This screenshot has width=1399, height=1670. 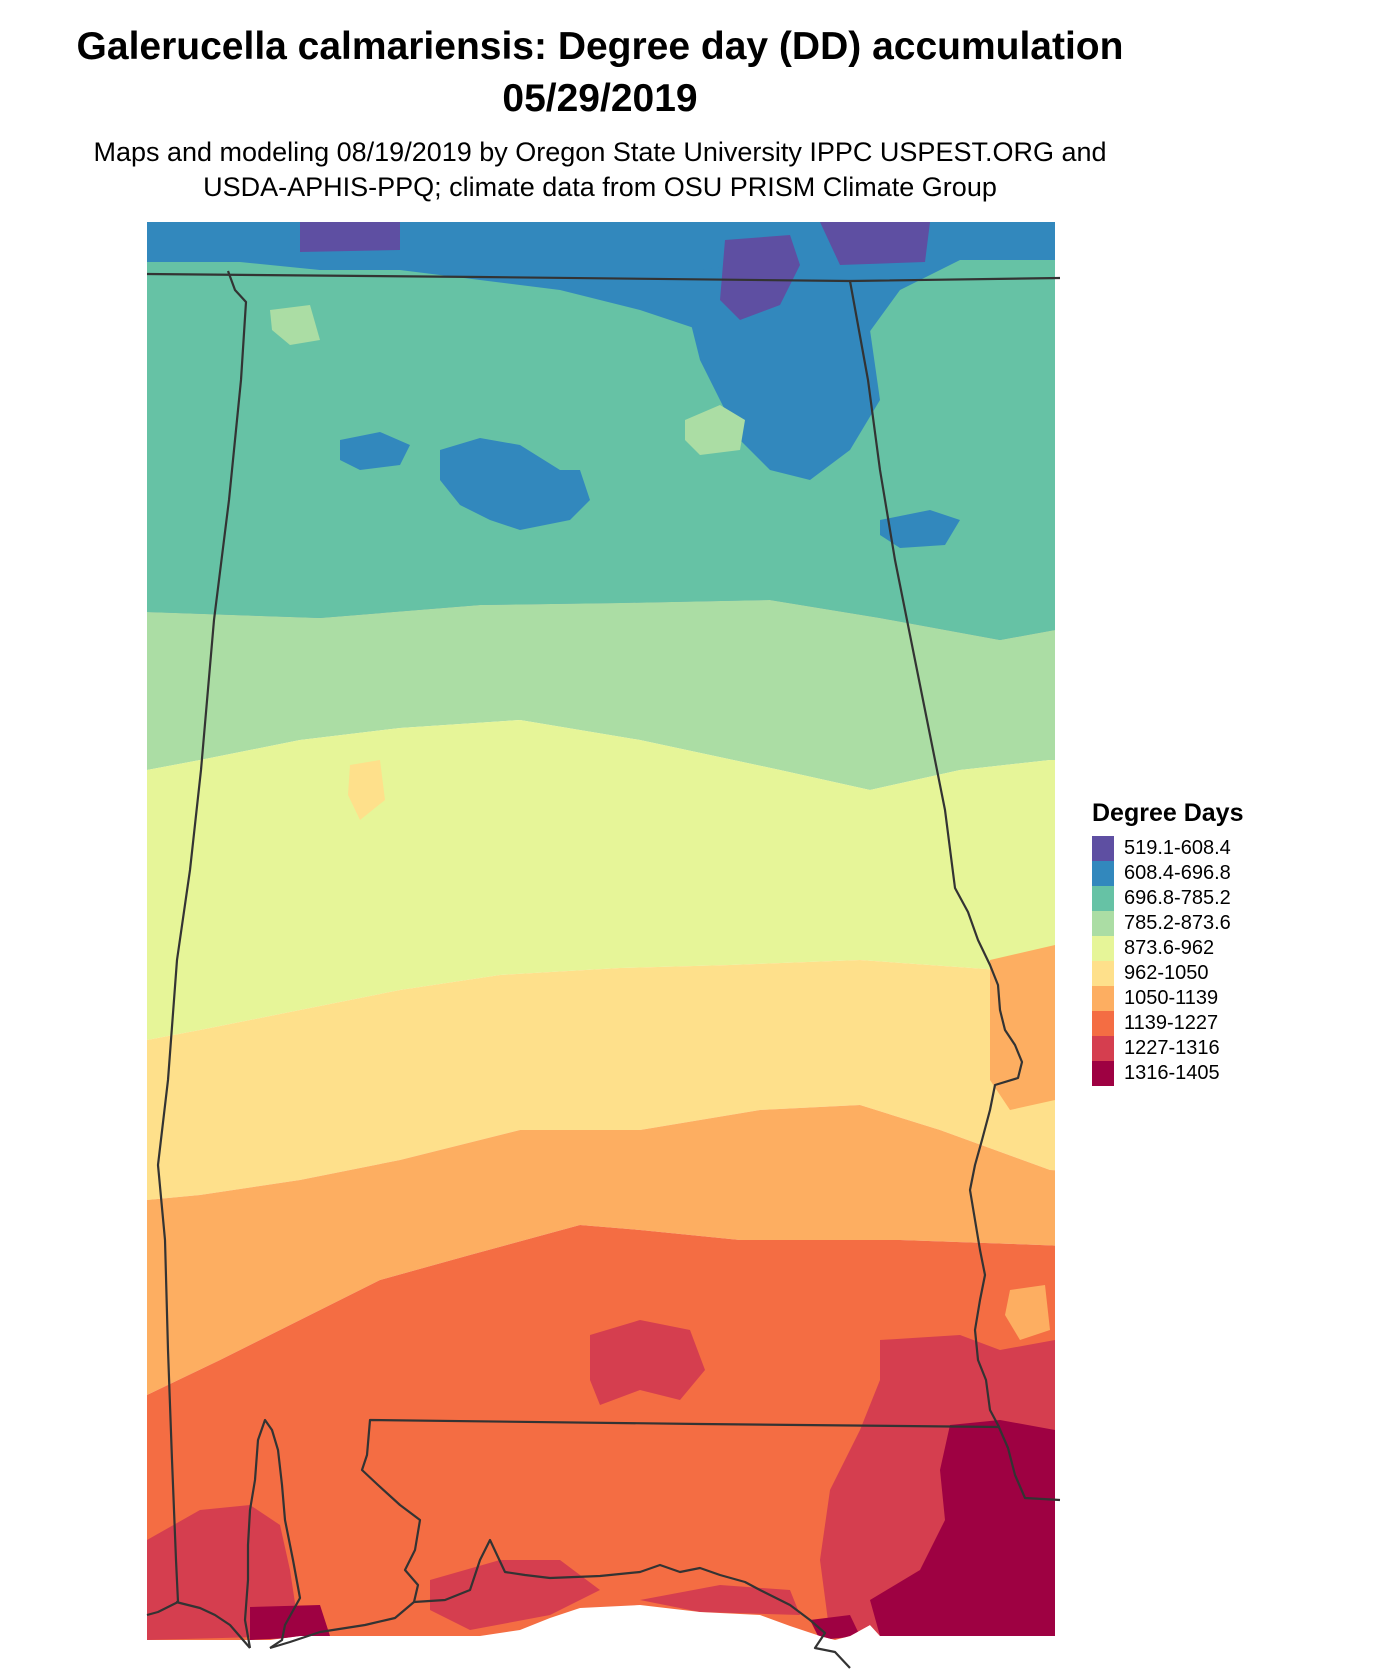 What do you see at coordinates (1171, 998) in the screenshot?
I see `legend-label: 1050-1139` at bounding box center [1171, 998].